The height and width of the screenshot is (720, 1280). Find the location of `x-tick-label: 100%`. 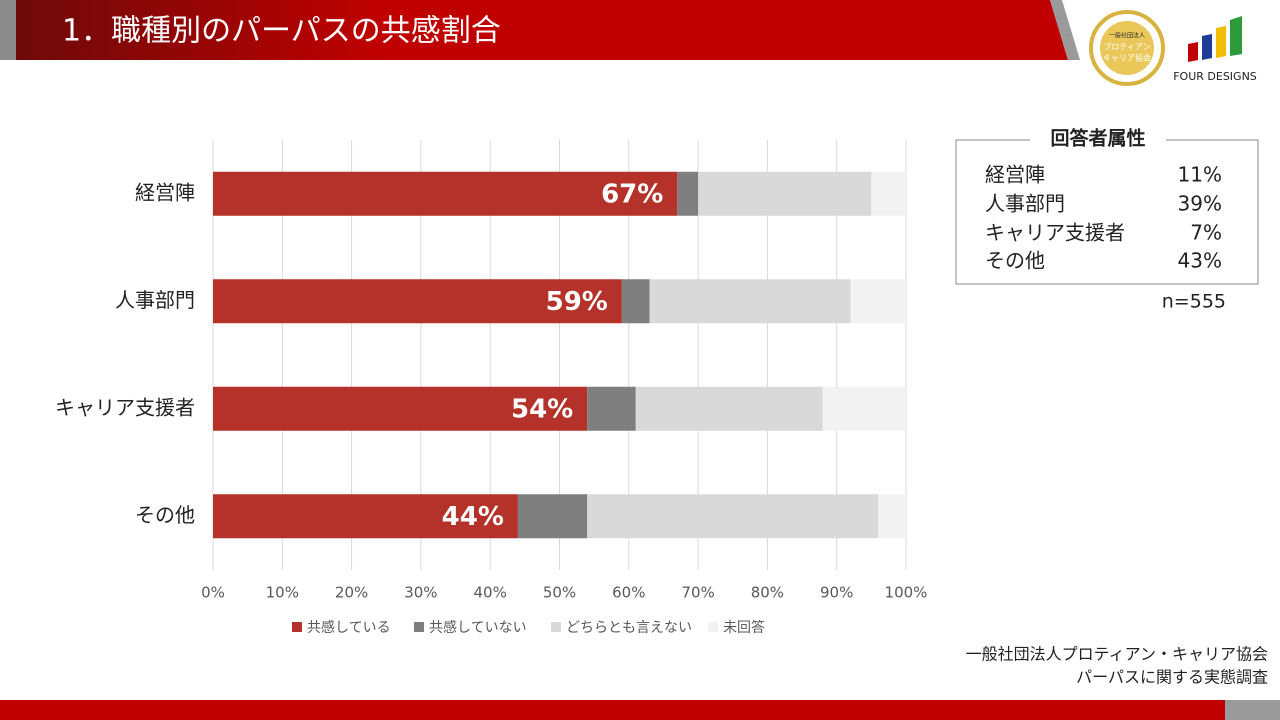

x-tick-label: 100% is located at coordinates (906, 593).